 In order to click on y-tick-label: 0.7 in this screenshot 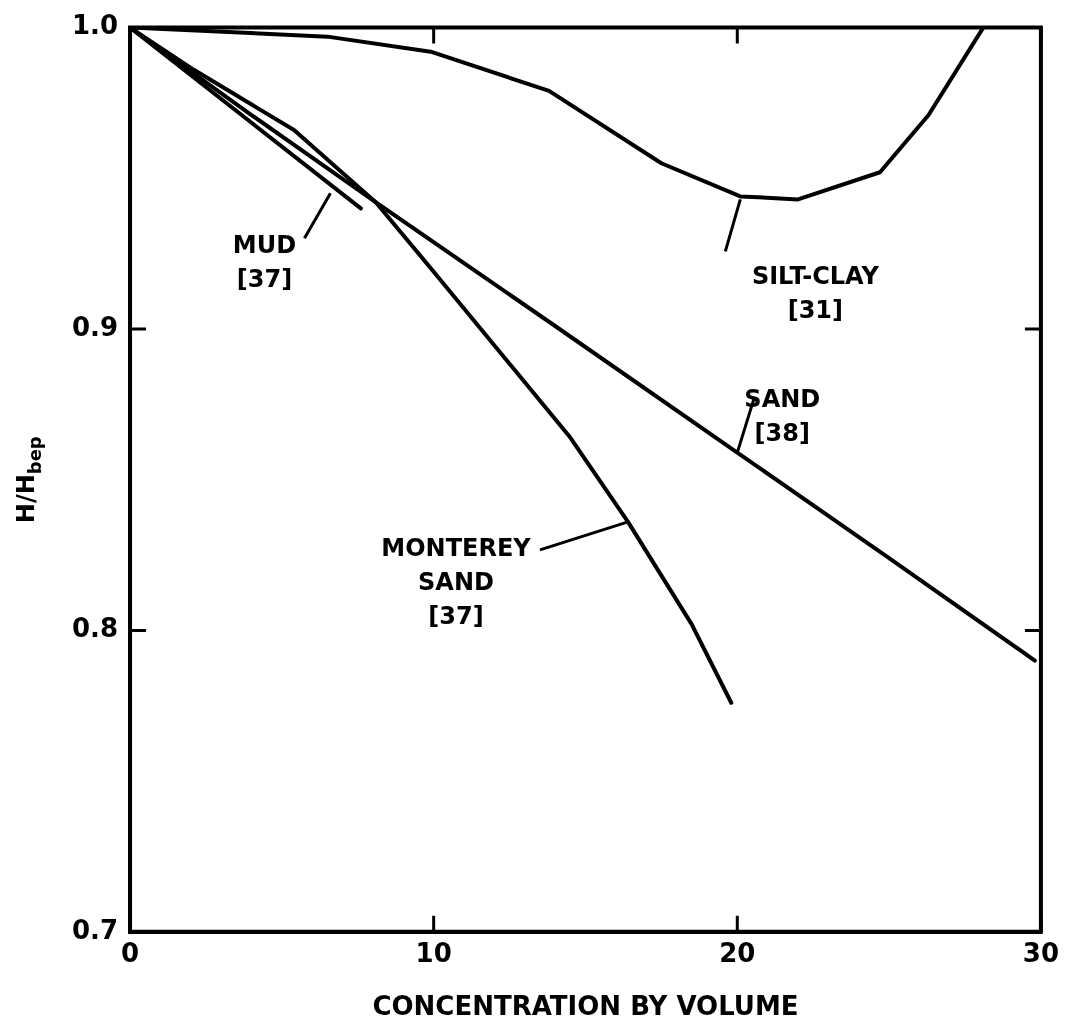, I will do `click(95, 929)`.